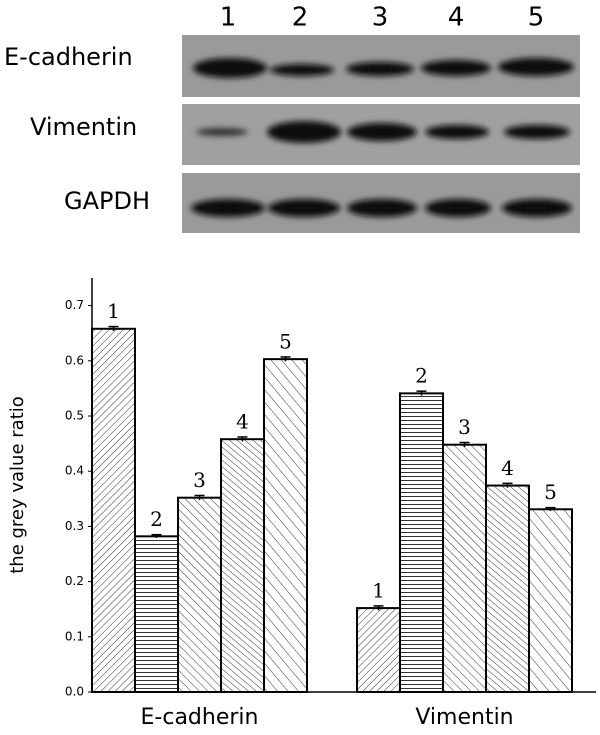 The height and width of the screenshot is (735, 600). Describe the element at coordinates (74, 360) in the screenshot. I see `y-tick-label: 0.6` at that location.